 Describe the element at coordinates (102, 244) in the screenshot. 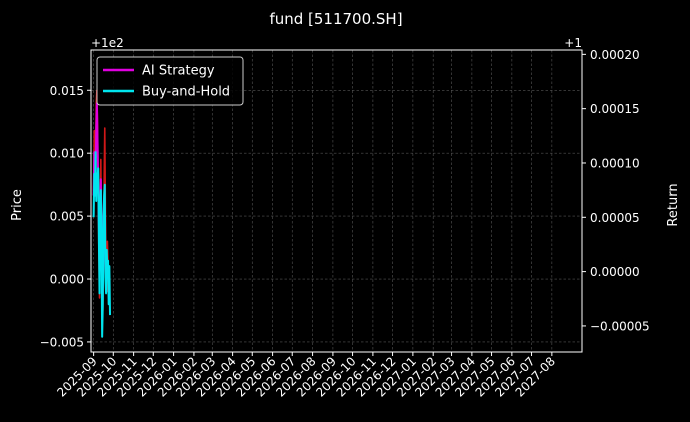

I see `series-line-buy-and-hold` at that location.